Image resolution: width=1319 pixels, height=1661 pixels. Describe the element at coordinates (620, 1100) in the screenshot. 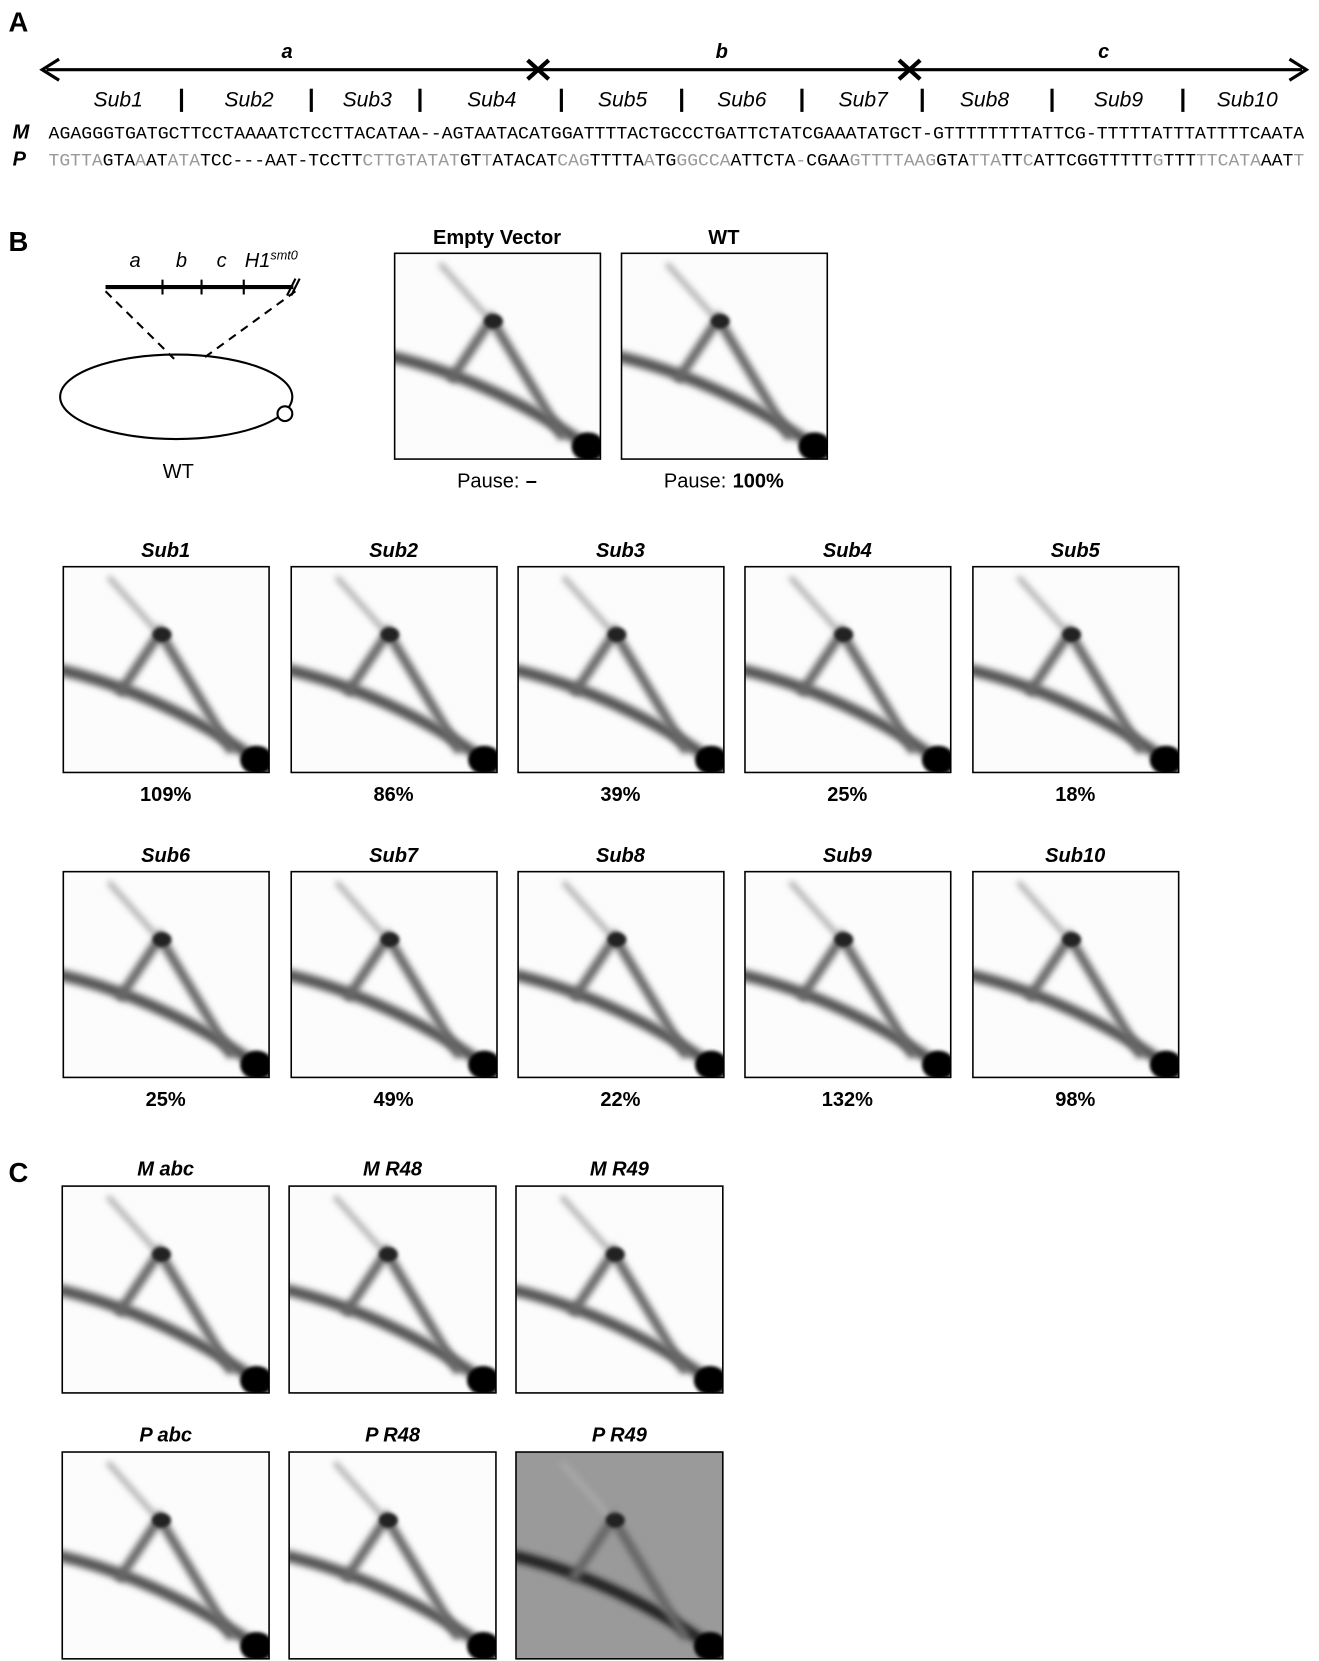

I see `pause-value: 22%` at that location.